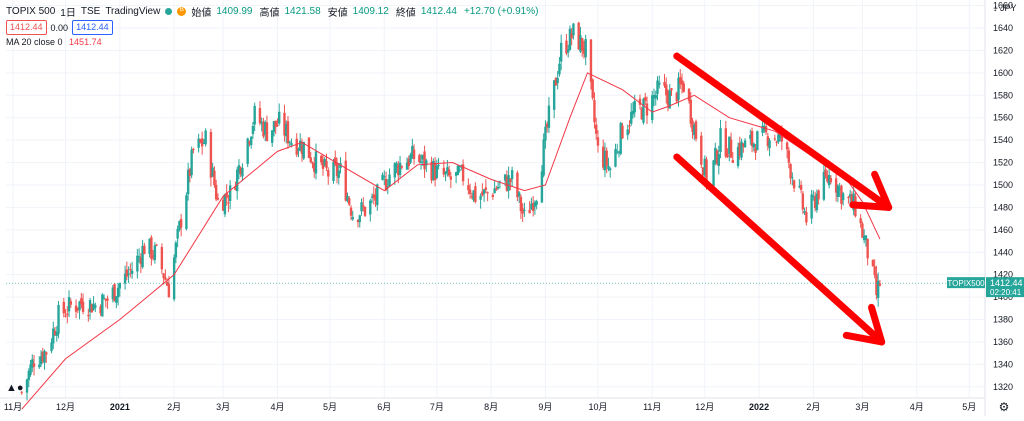 Image resolution: width=1024 pixels, height=421 pixels. I want to click on time-tick-label: 3月, so click(862, 407).